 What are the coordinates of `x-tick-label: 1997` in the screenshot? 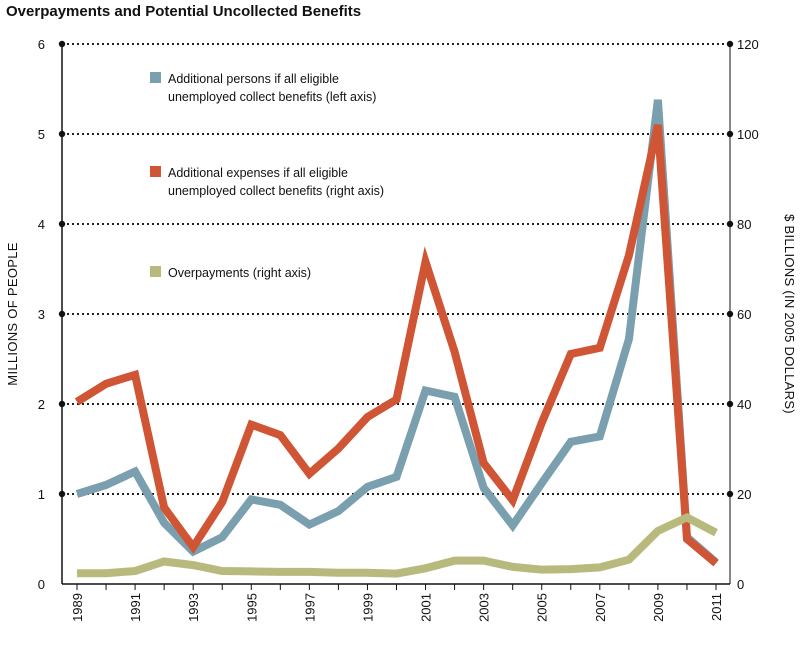 It's located at (309, 607).